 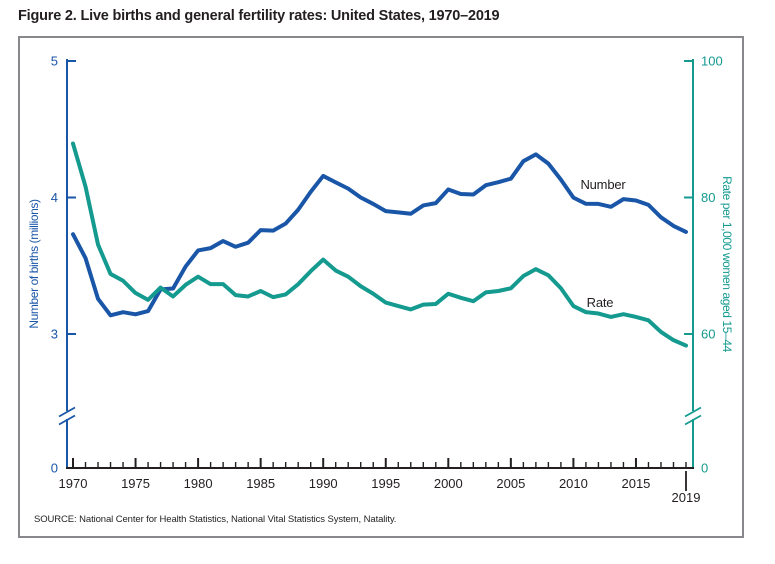 I want to click on right-axis-tick-label: 80, so click(x=708, y=197).